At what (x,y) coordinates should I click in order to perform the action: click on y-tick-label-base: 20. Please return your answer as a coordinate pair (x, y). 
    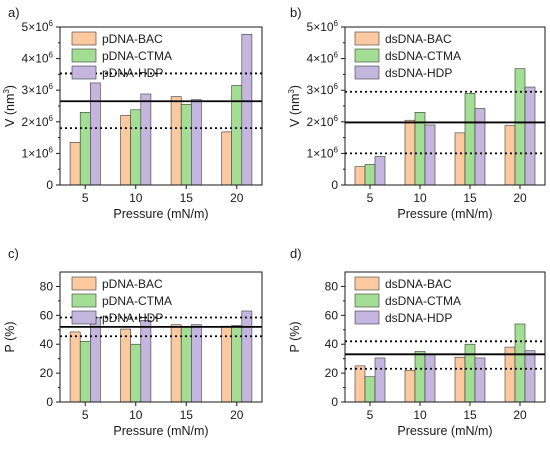
    Looking at the image, I should click on (47, 373).